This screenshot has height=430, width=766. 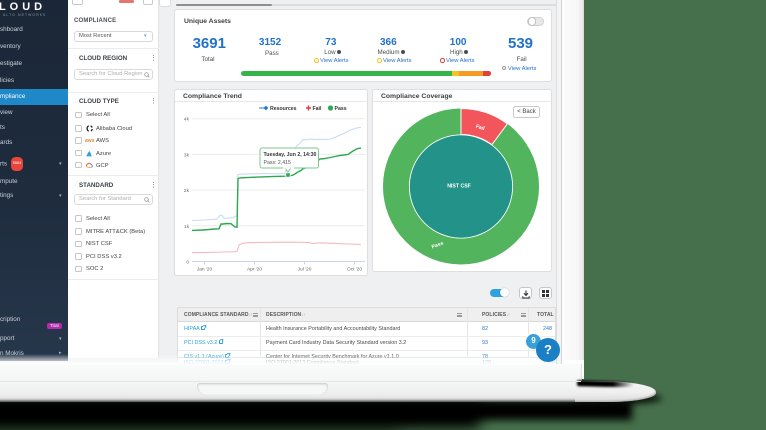 I want to click on svg-text: Tuesday, Jun 2, 14:30, so click(x=290, y=155).